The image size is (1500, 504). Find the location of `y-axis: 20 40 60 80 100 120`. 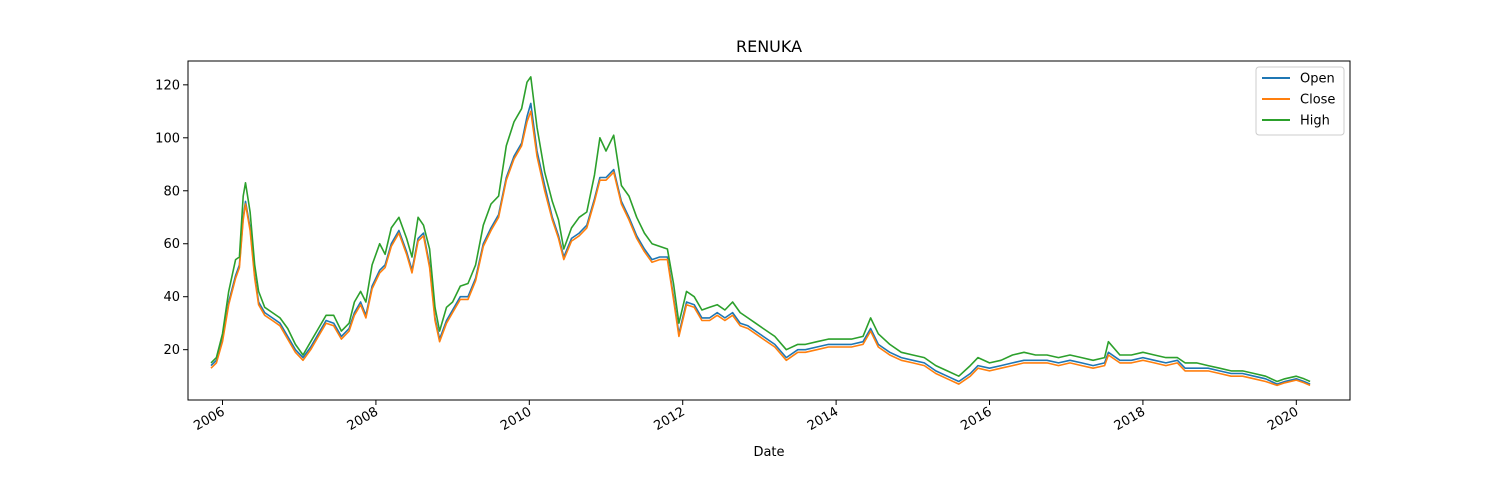

y-axis: 20 40 60 80 100 120 is located at coordinates (171, 218).